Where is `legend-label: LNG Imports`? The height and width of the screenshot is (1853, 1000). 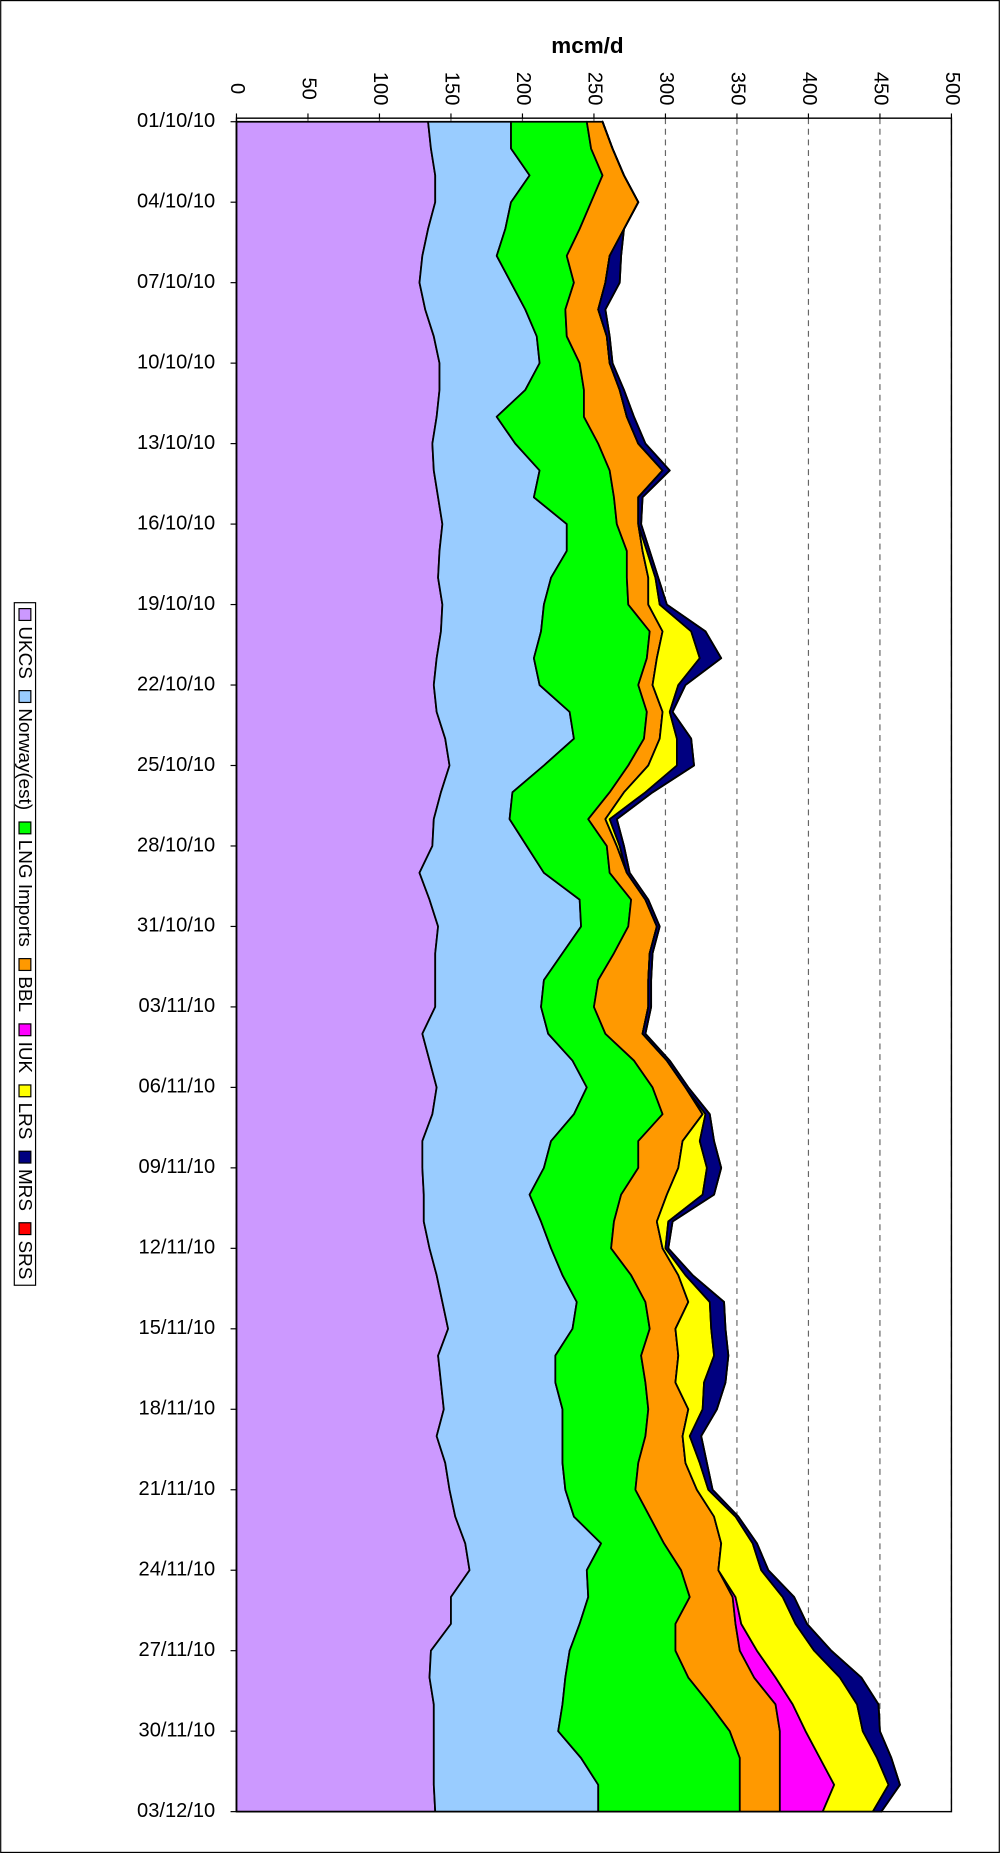 legend-label: LNG Imports is located at coordinates (24, 893).